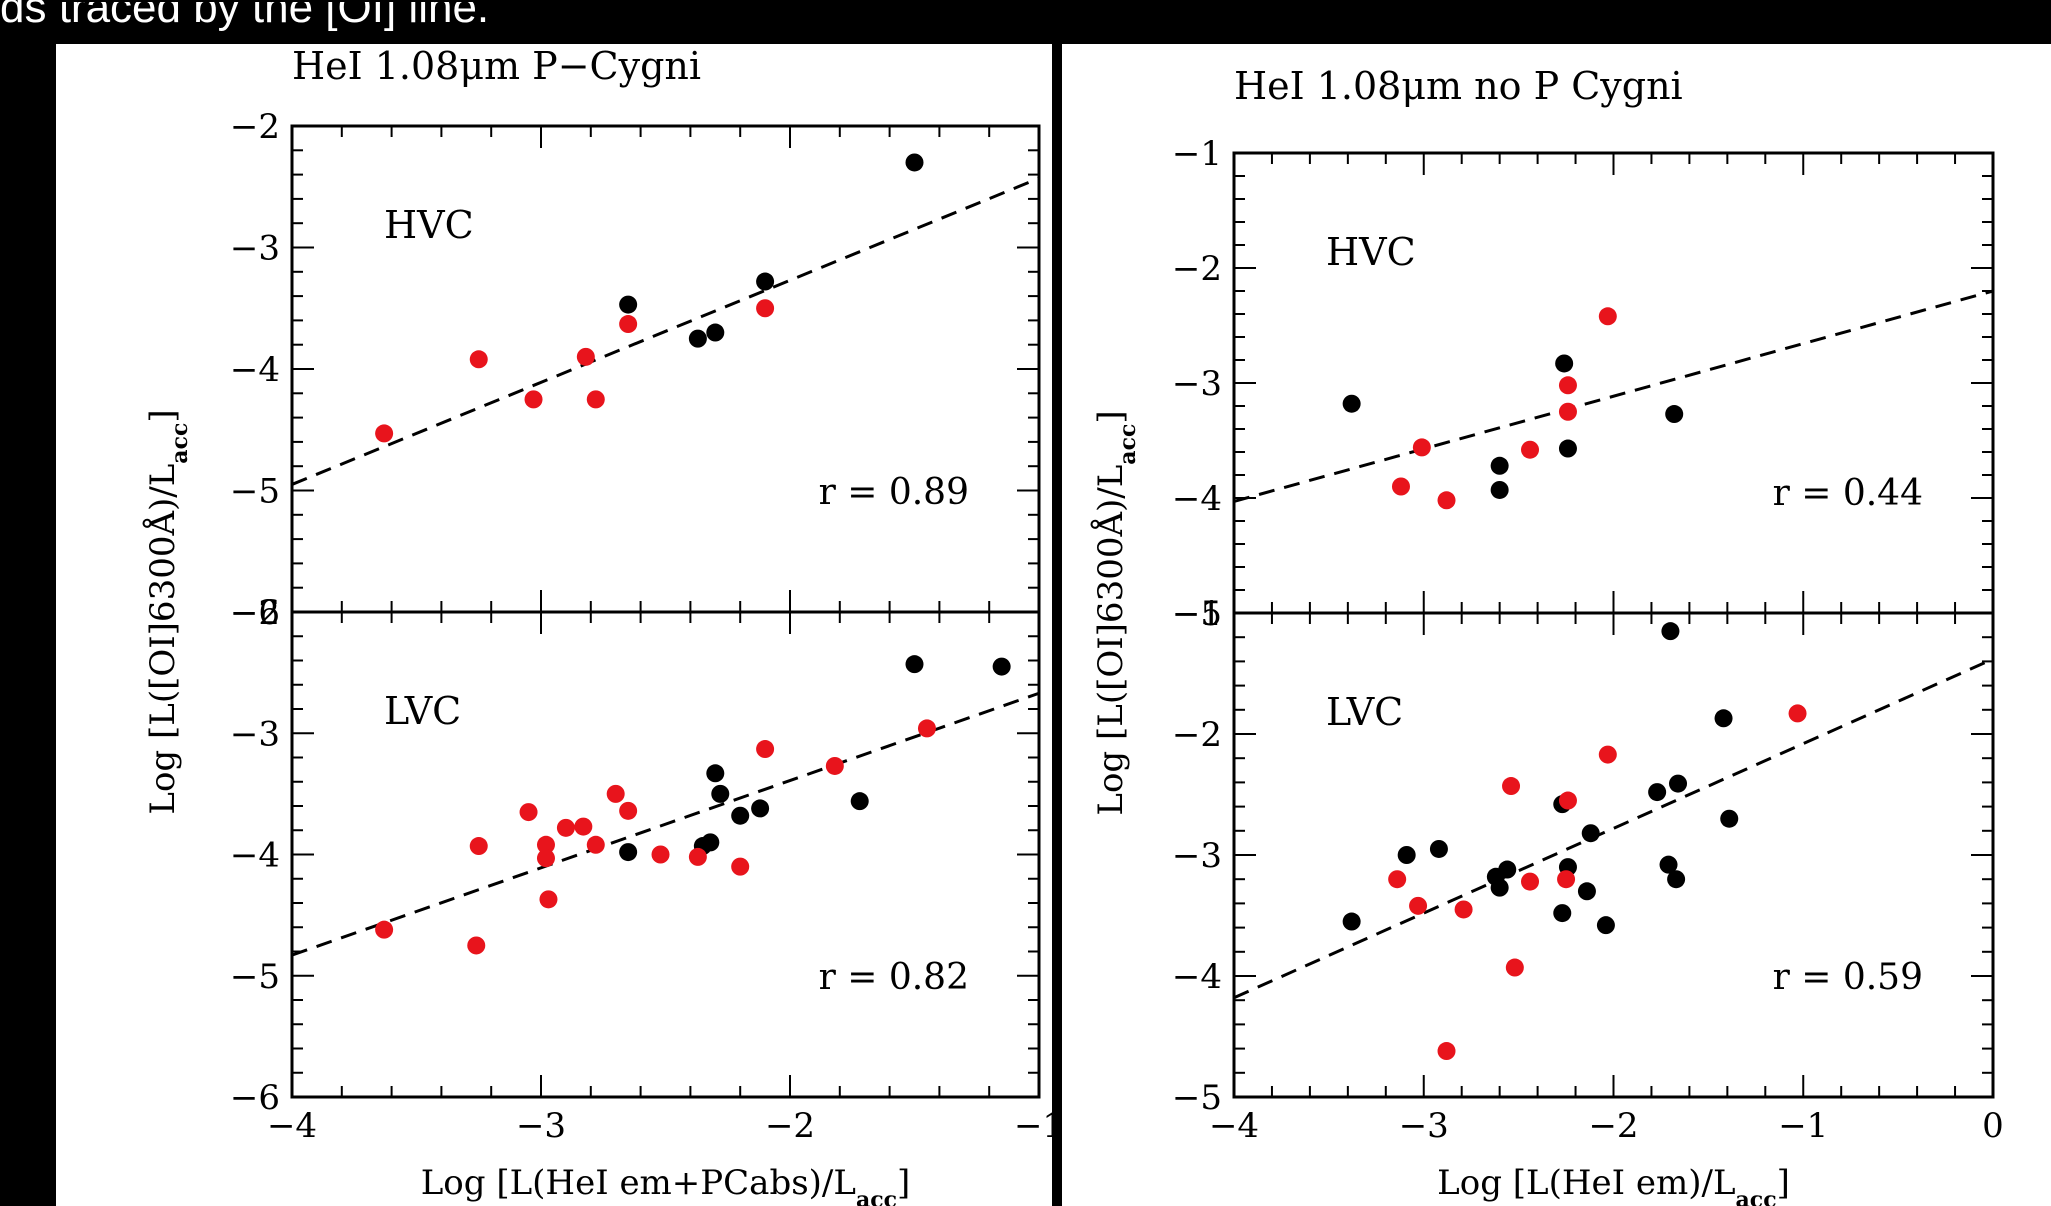  I want to click on x-tick-label: 0, so click(1993, 1126).